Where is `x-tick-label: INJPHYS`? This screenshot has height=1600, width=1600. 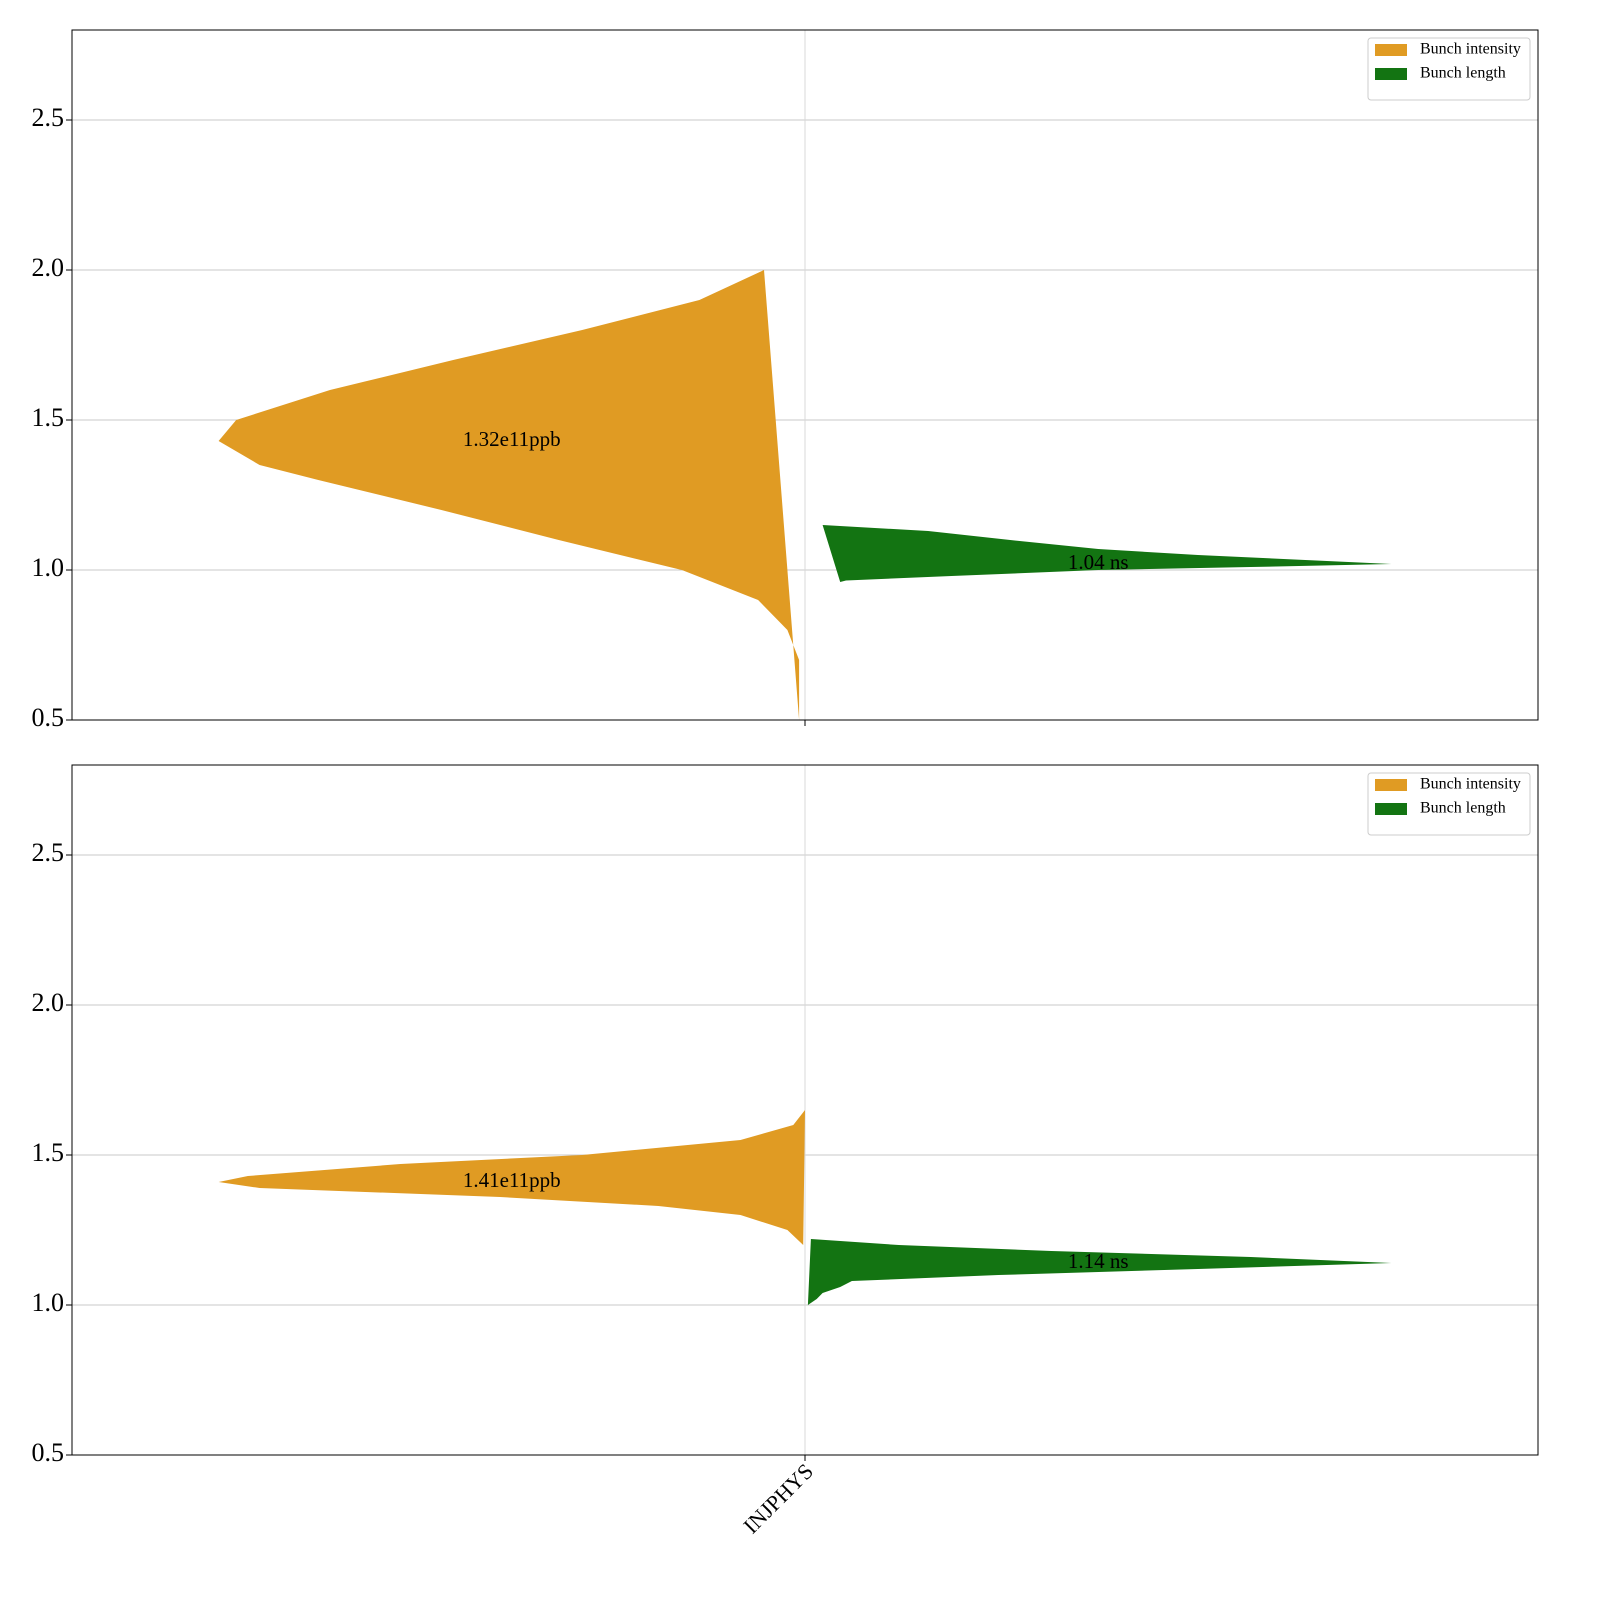
x-tick-label: INJPHYS is located at coordinates (778, 1498).